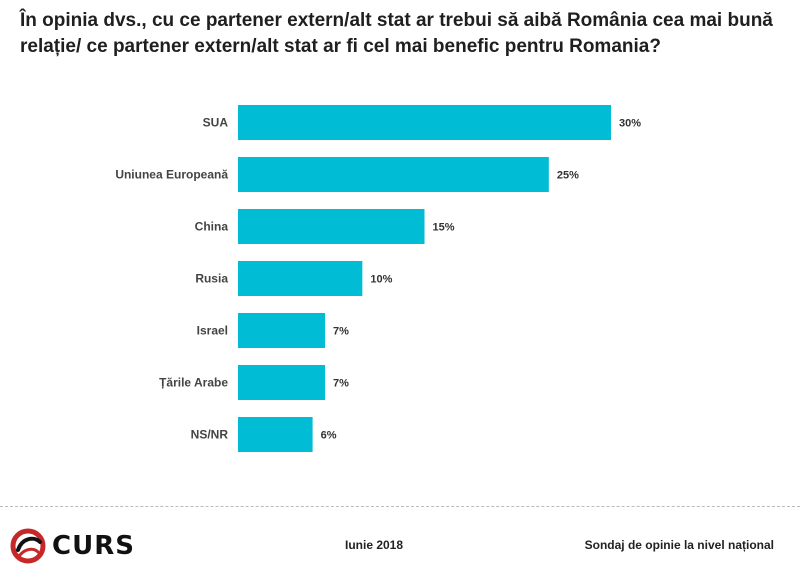  I want to click on value-label: 15%, so click(444, 228).